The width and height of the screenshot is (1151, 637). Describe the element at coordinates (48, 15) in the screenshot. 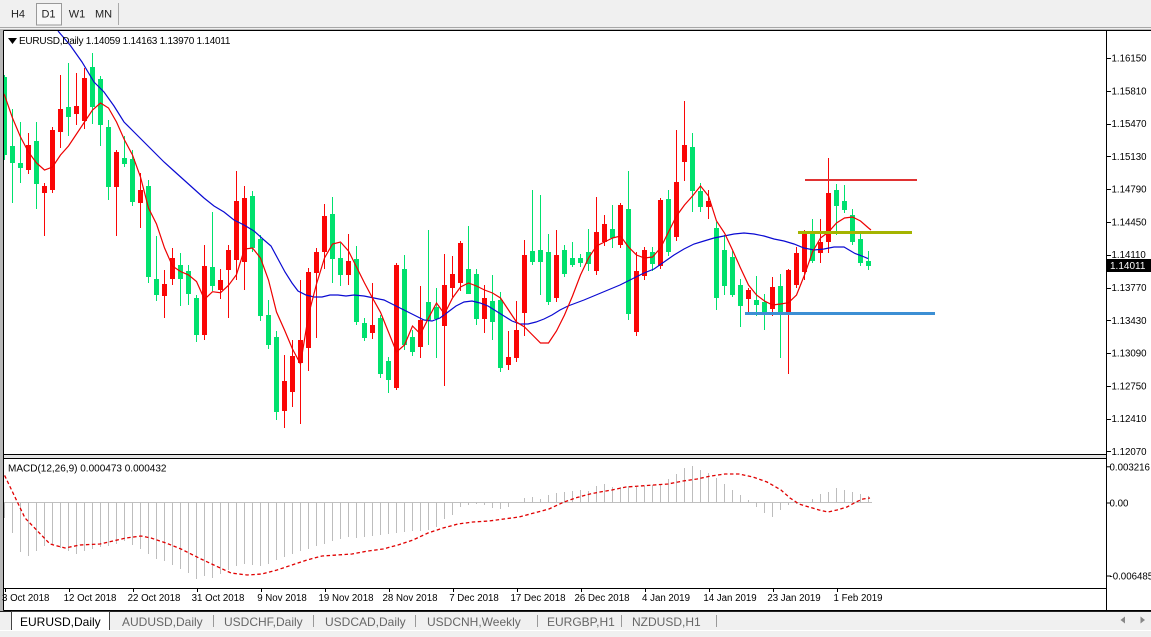

I see `svg-text: D1` at that location.